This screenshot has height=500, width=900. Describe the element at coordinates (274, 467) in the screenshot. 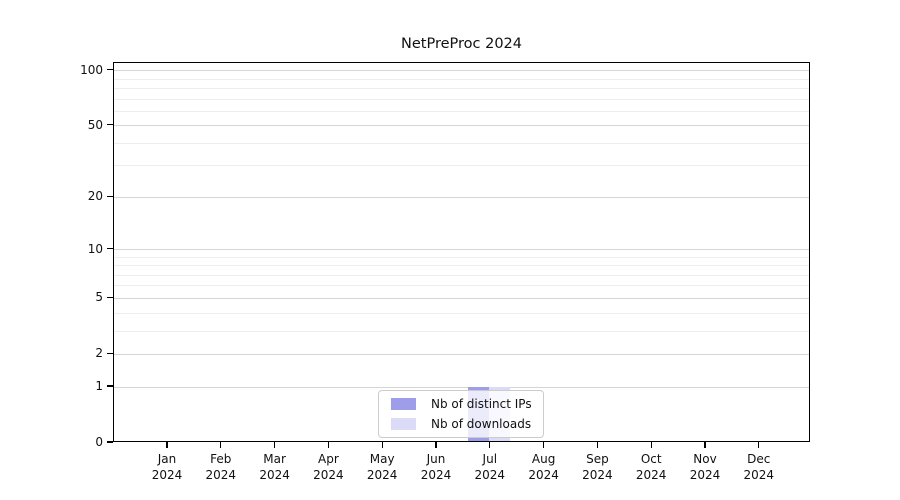

I see `x-tick-label: Mar 2024` at that location.